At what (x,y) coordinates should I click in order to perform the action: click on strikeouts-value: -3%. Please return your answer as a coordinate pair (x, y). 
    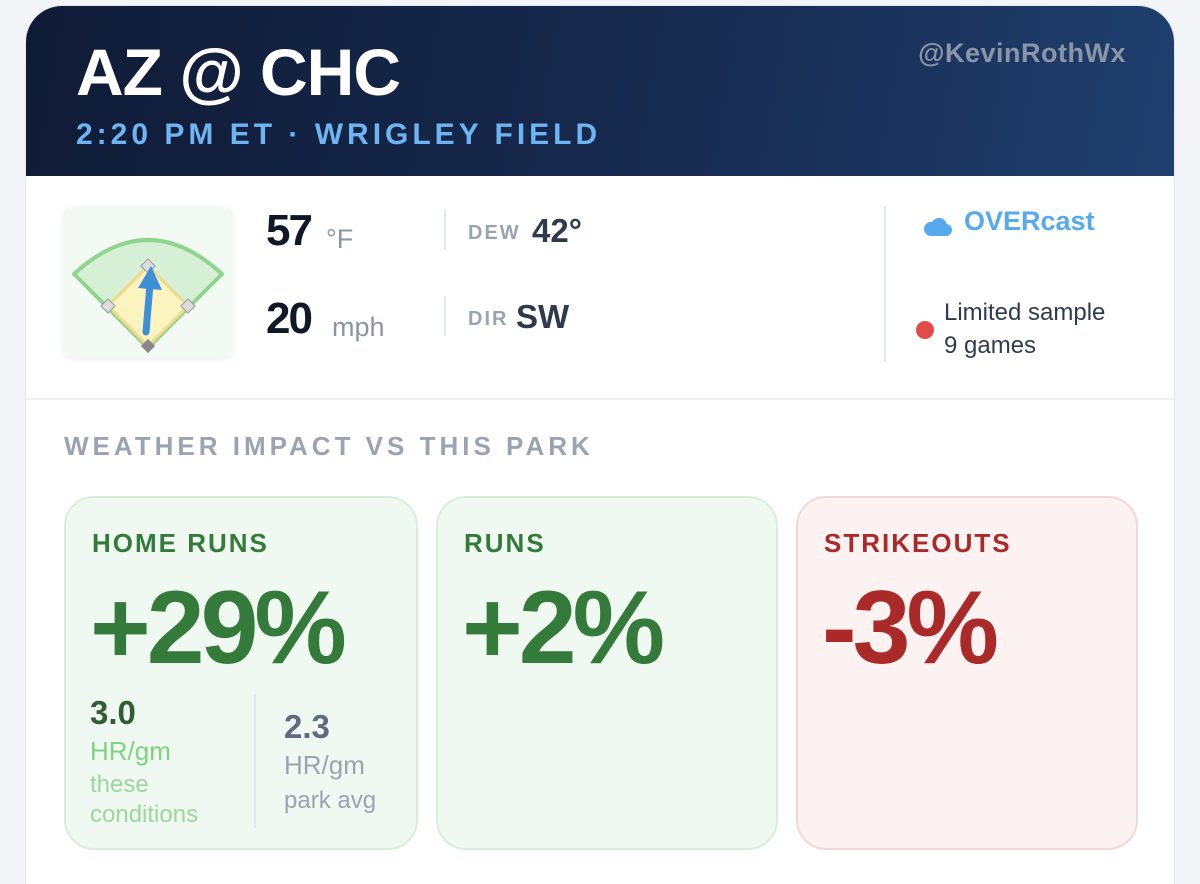
    Looking at the image, I should click on (910, 628).